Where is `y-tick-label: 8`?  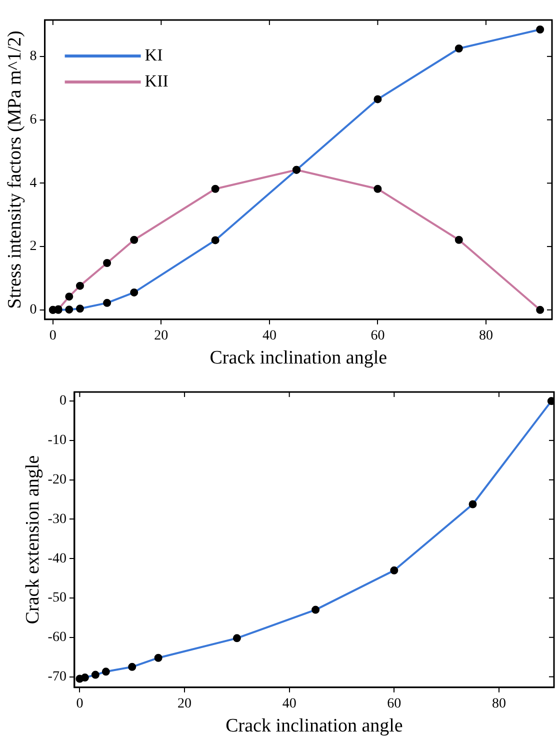 y-tick-label: 8 is located at coordinates (33, 56).